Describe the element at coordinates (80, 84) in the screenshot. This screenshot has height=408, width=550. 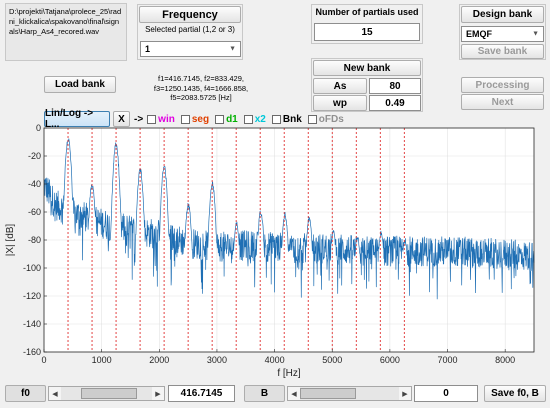
I see `load-bank-button: Load bank` at that location.